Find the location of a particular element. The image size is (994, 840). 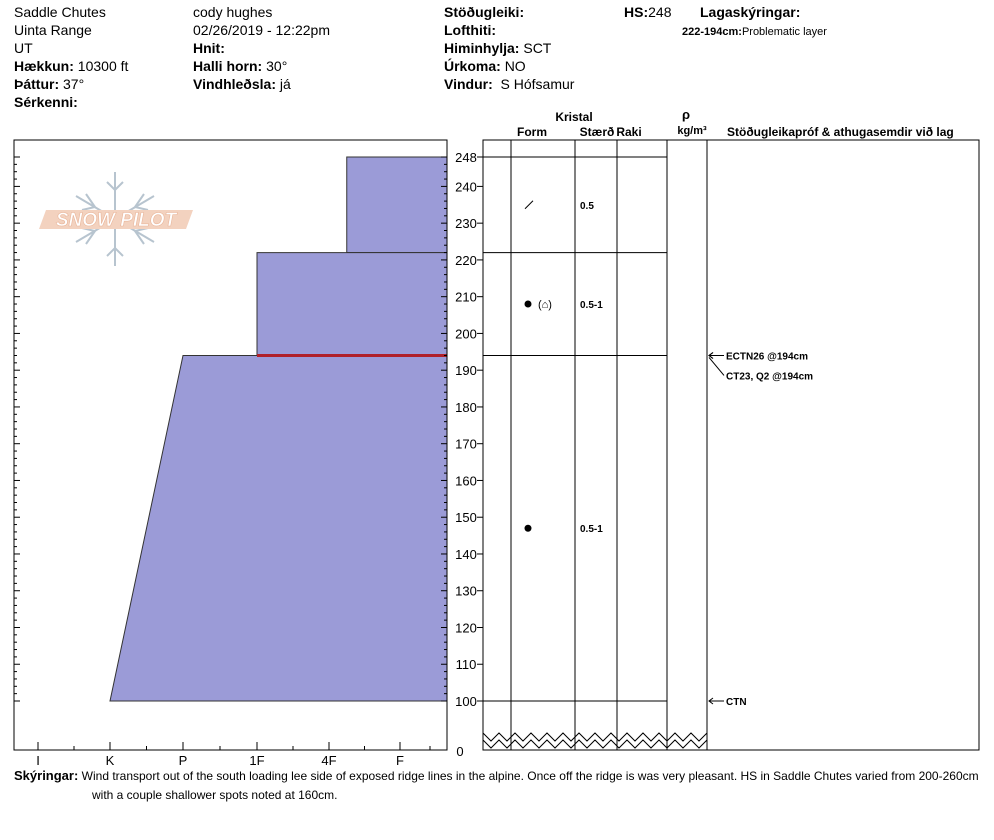

wind-row: Vindur: S Hófsamur is located at coordinates (509, 84).